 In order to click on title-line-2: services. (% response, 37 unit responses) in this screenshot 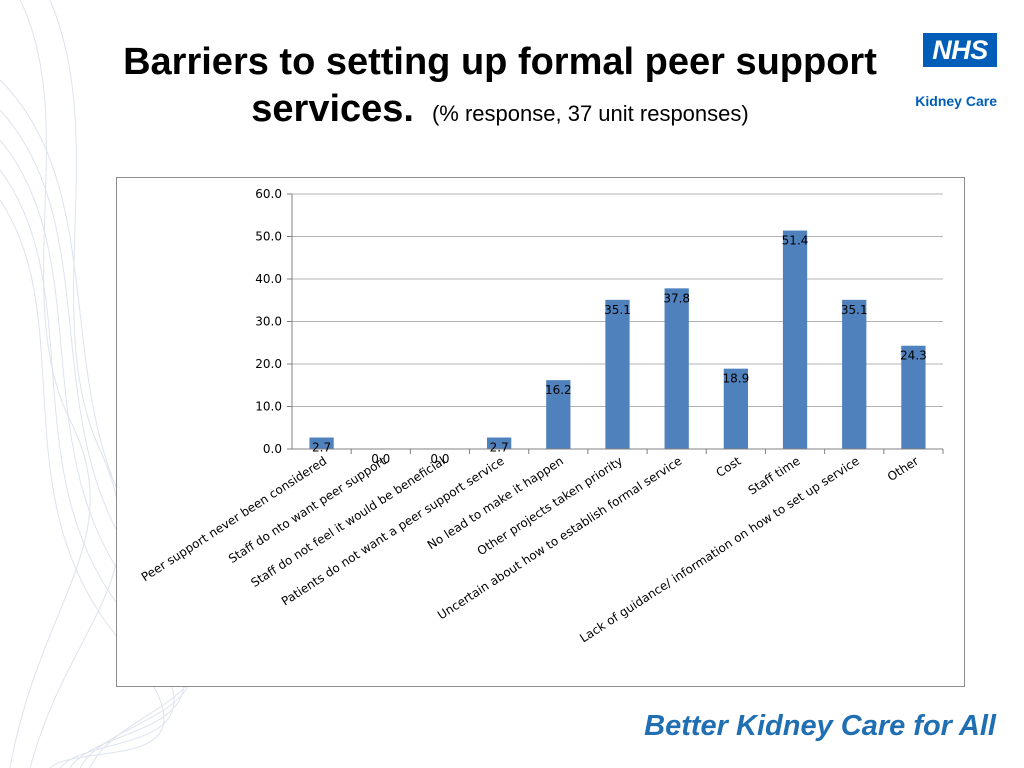, I will do `click(500, 111)`.